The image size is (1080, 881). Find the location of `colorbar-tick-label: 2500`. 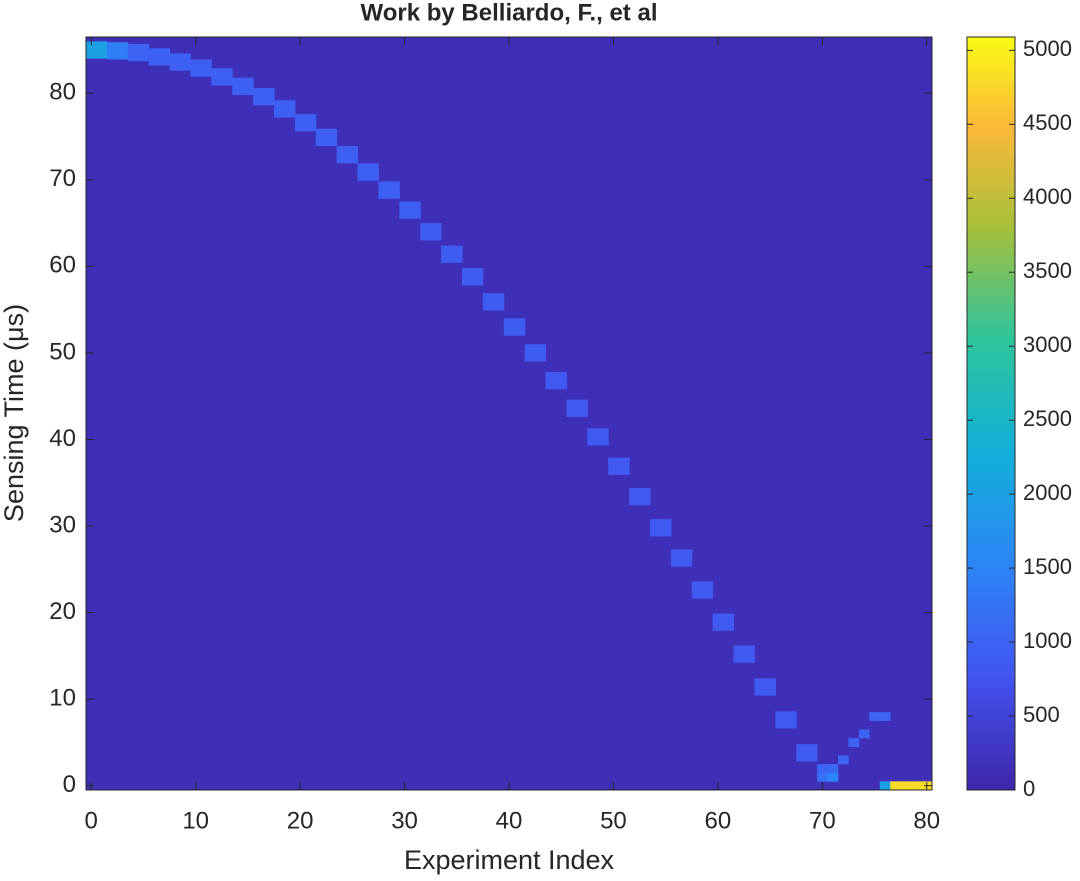

colorbar-tick-label: 2500 is located at coordinates (1047, 418).